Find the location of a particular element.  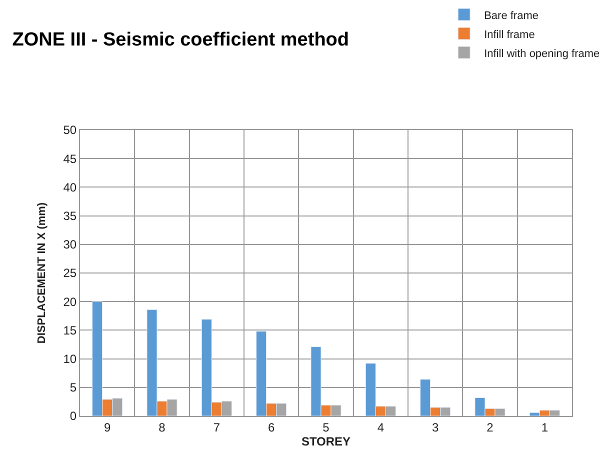

y-tick-label: 40 is located at coordinates (70, 187).